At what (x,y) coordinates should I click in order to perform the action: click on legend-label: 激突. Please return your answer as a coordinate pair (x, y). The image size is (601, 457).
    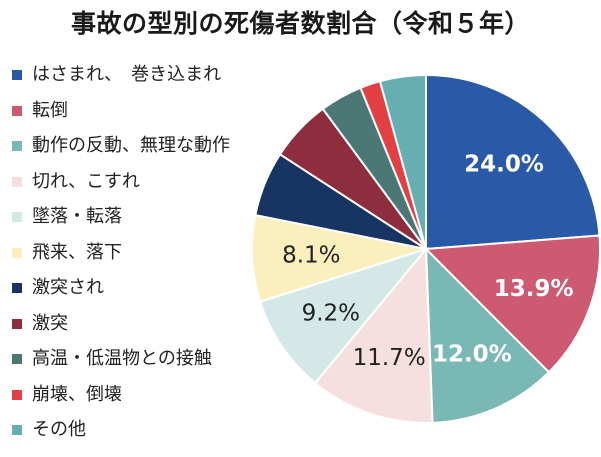
    Looking at the image, I should click on (50, 323).